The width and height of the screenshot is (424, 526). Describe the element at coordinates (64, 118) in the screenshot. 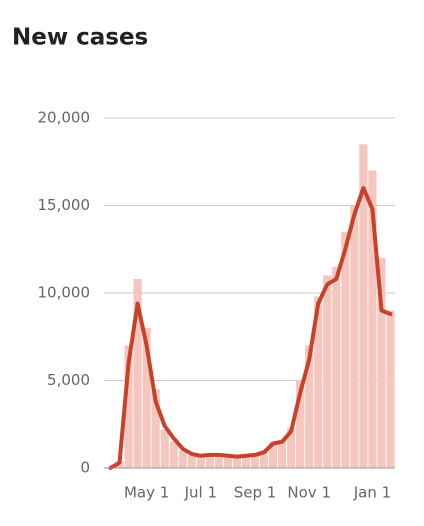

I see `y-tick-label: 20,000` at that location.